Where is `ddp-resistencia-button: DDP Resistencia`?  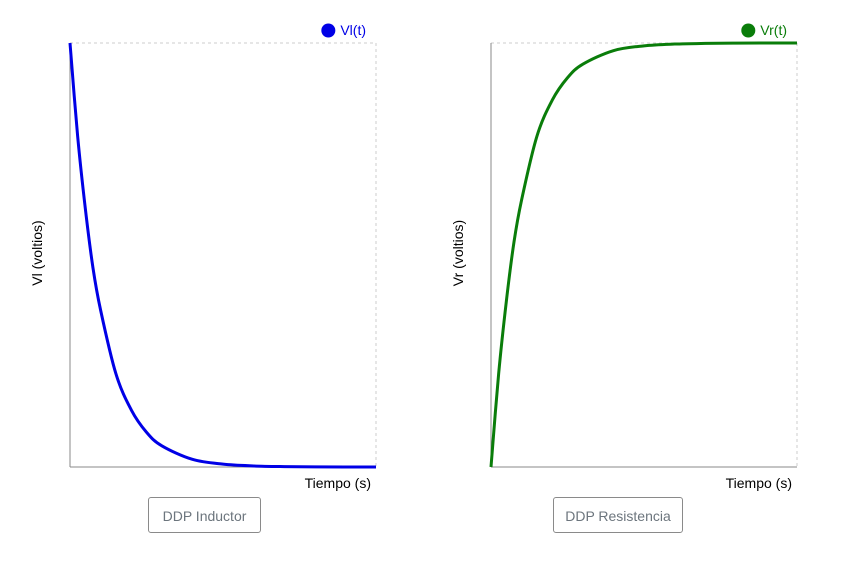
ddp-resistencia-button: DDP Resistencia is located at coordinates (618, 515).